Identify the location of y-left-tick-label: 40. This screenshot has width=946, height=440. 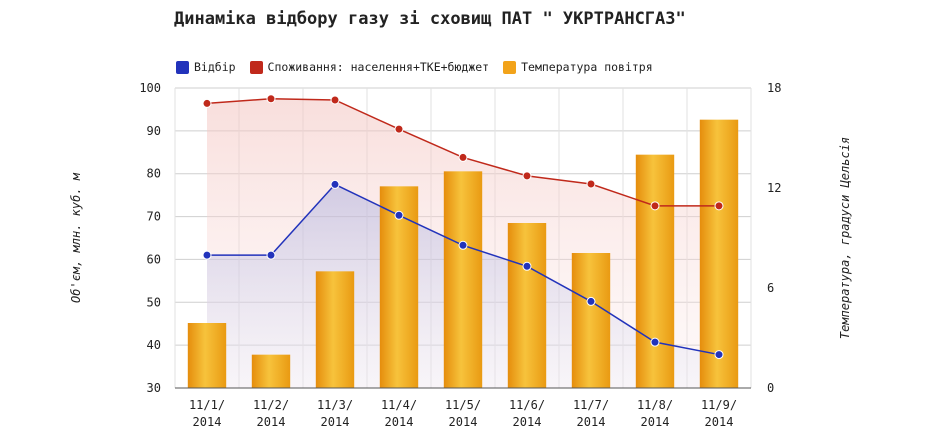
(154, 345).